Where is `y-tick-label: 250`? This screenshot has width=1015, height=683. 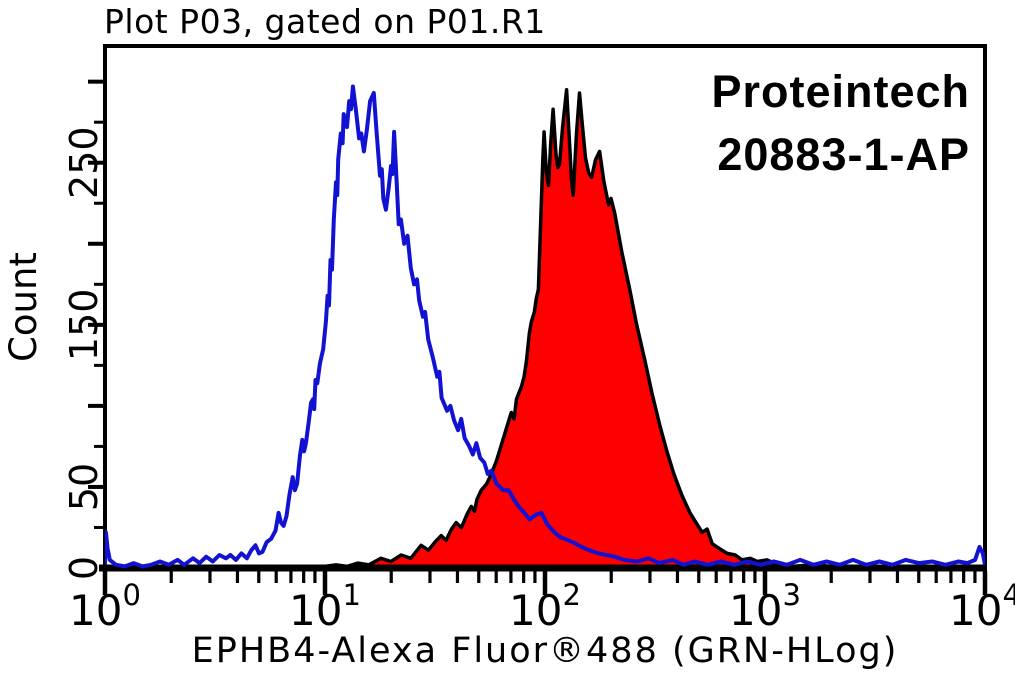
y-tick-label: 250 is located at coordinates (84, 162).